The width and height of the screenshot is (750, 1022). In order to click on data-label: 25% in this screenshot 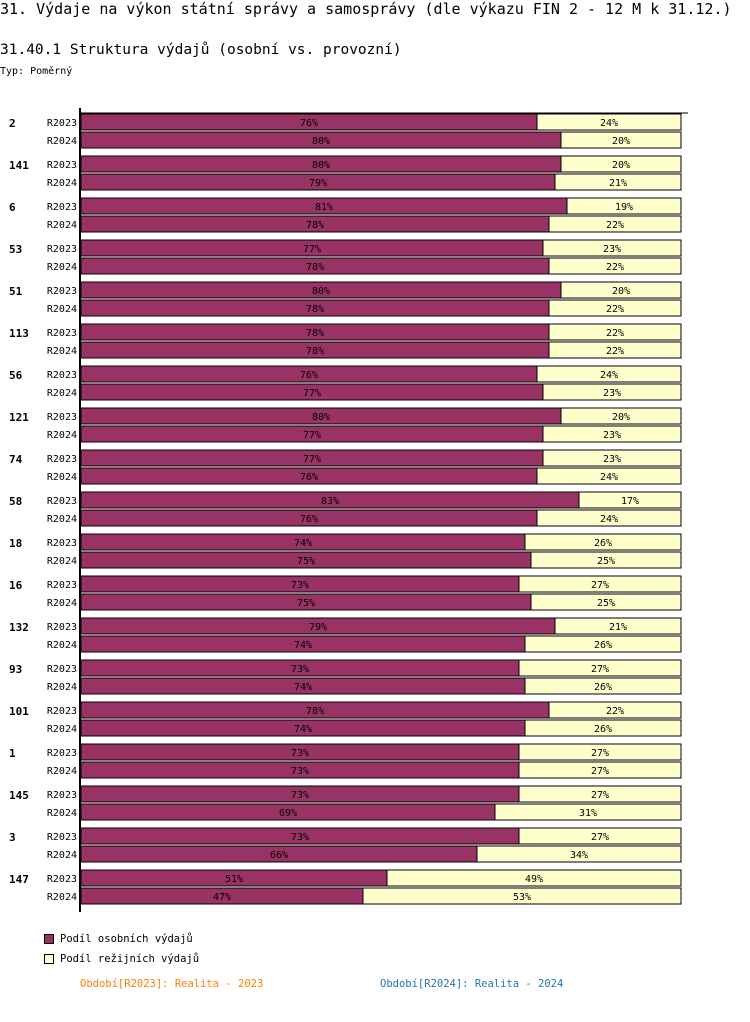, I will do `click(606, 603)`.